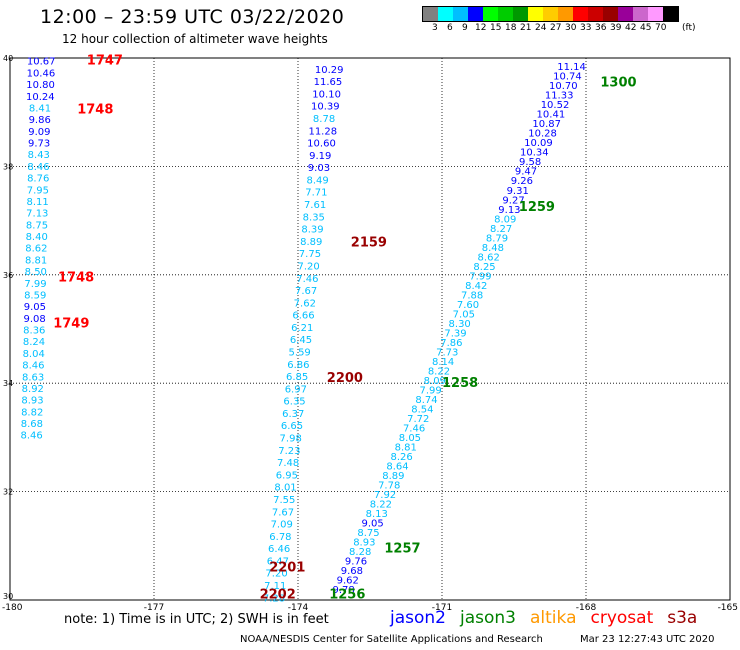 This screenshot has height=650, width=740. What do you see at coordinates (402, 457) in the screenshot?
I see `swh-value: 8.26` at bounding box center [402, 457].